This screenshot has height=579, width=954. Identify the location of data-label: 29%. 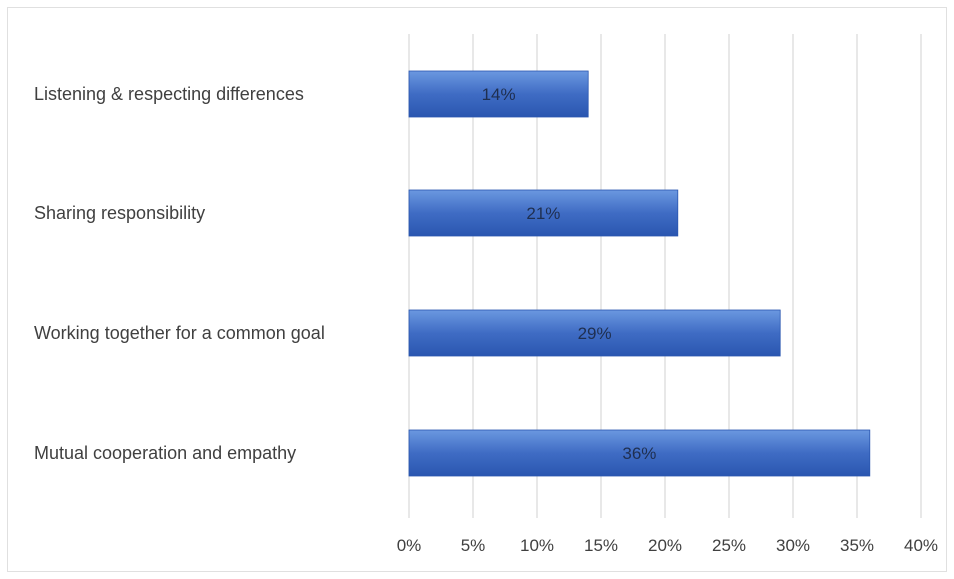
(595, 333).